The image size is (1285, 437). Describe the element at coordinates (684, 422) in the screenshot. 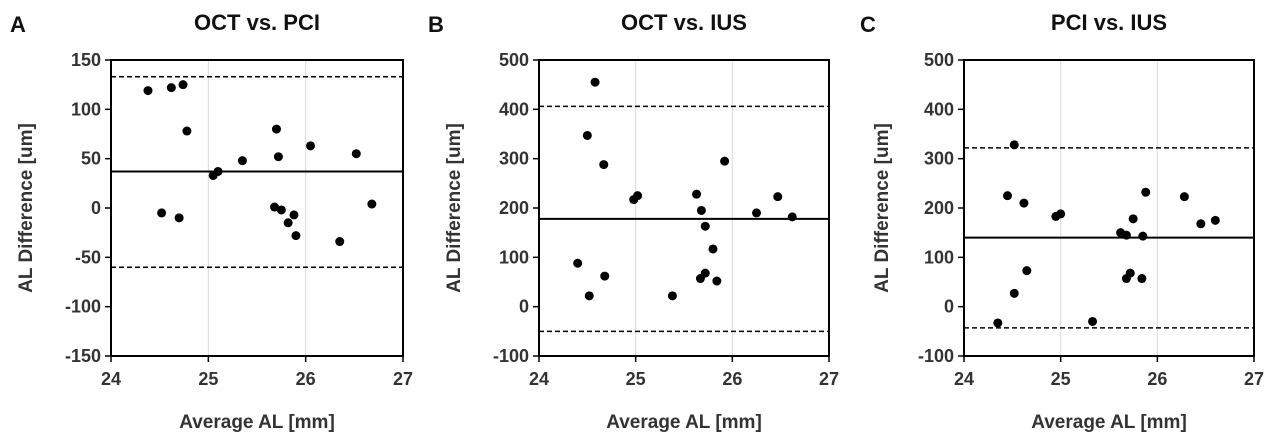

I see `x-axis-title-b: Average AL [mm]` at that location.